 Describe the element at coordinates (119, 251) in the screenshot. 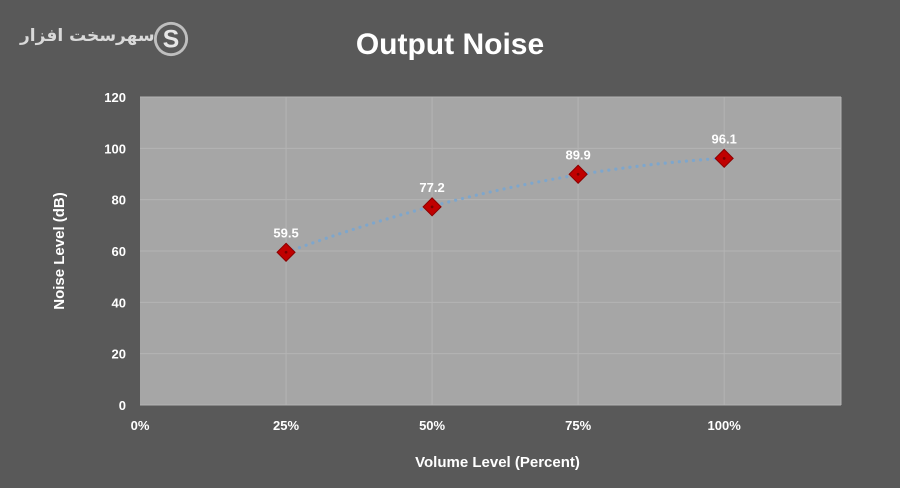

I see `y-tick-label: 60` at that location.